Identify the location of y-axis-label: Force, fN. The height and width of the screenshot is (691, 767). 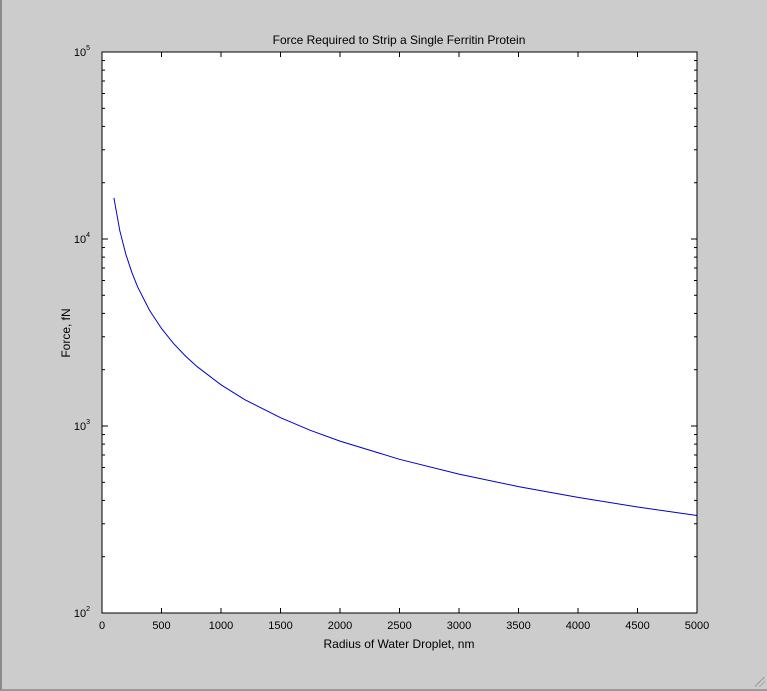
(66, 332).